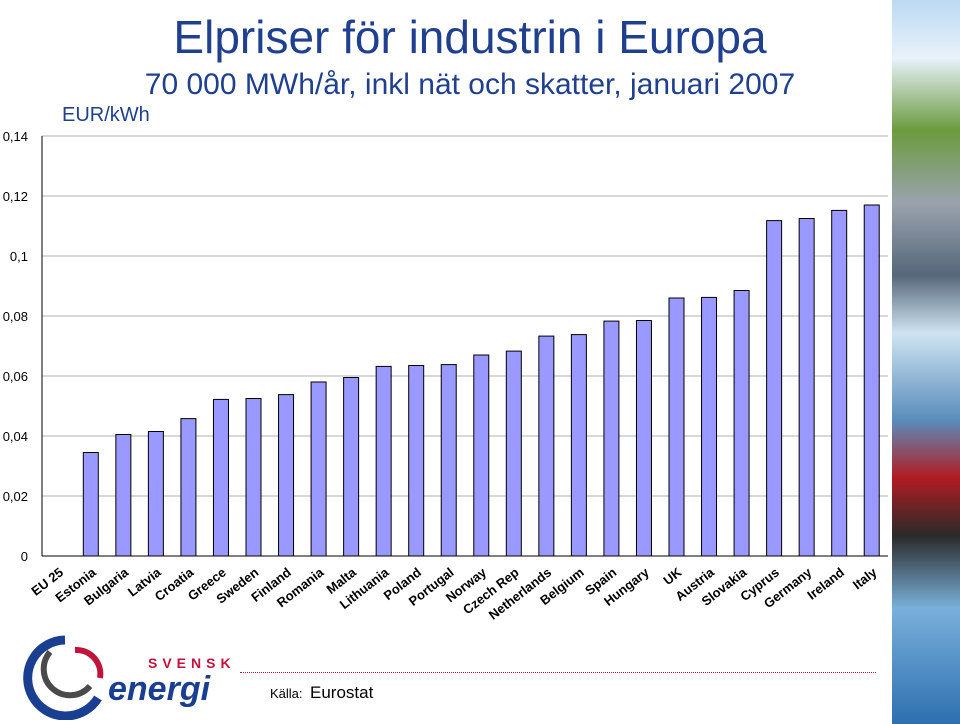 This screenshot has height=724, width=960. Describe the element at coordinates (192, 663) in the screenshot. I see `logo-text-svensk: SVENSK` at that location.